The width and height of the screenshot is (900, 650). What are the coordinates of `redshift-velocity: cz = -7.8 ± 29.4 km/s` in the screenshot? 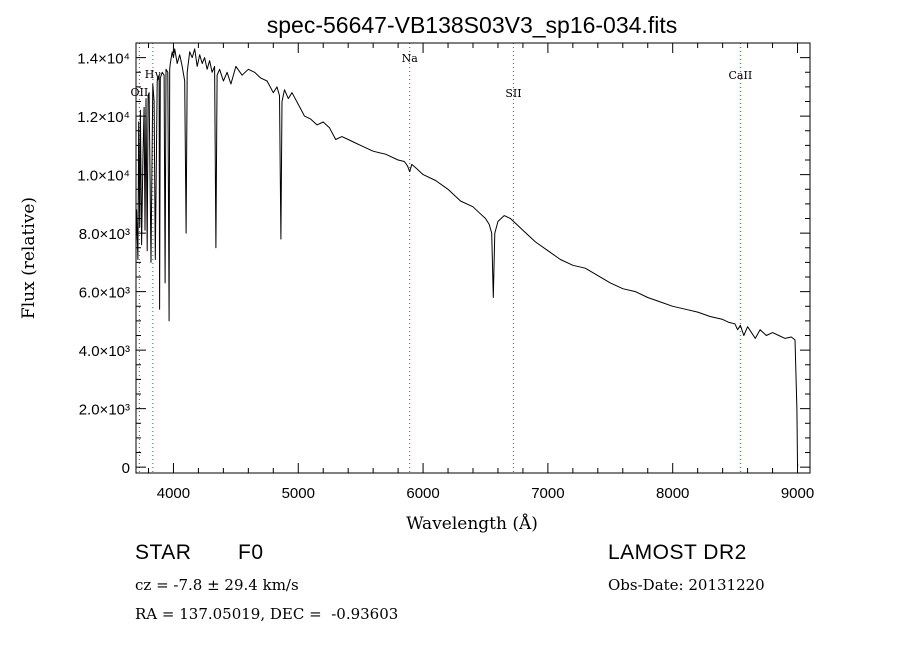 It's located at (217, 585).